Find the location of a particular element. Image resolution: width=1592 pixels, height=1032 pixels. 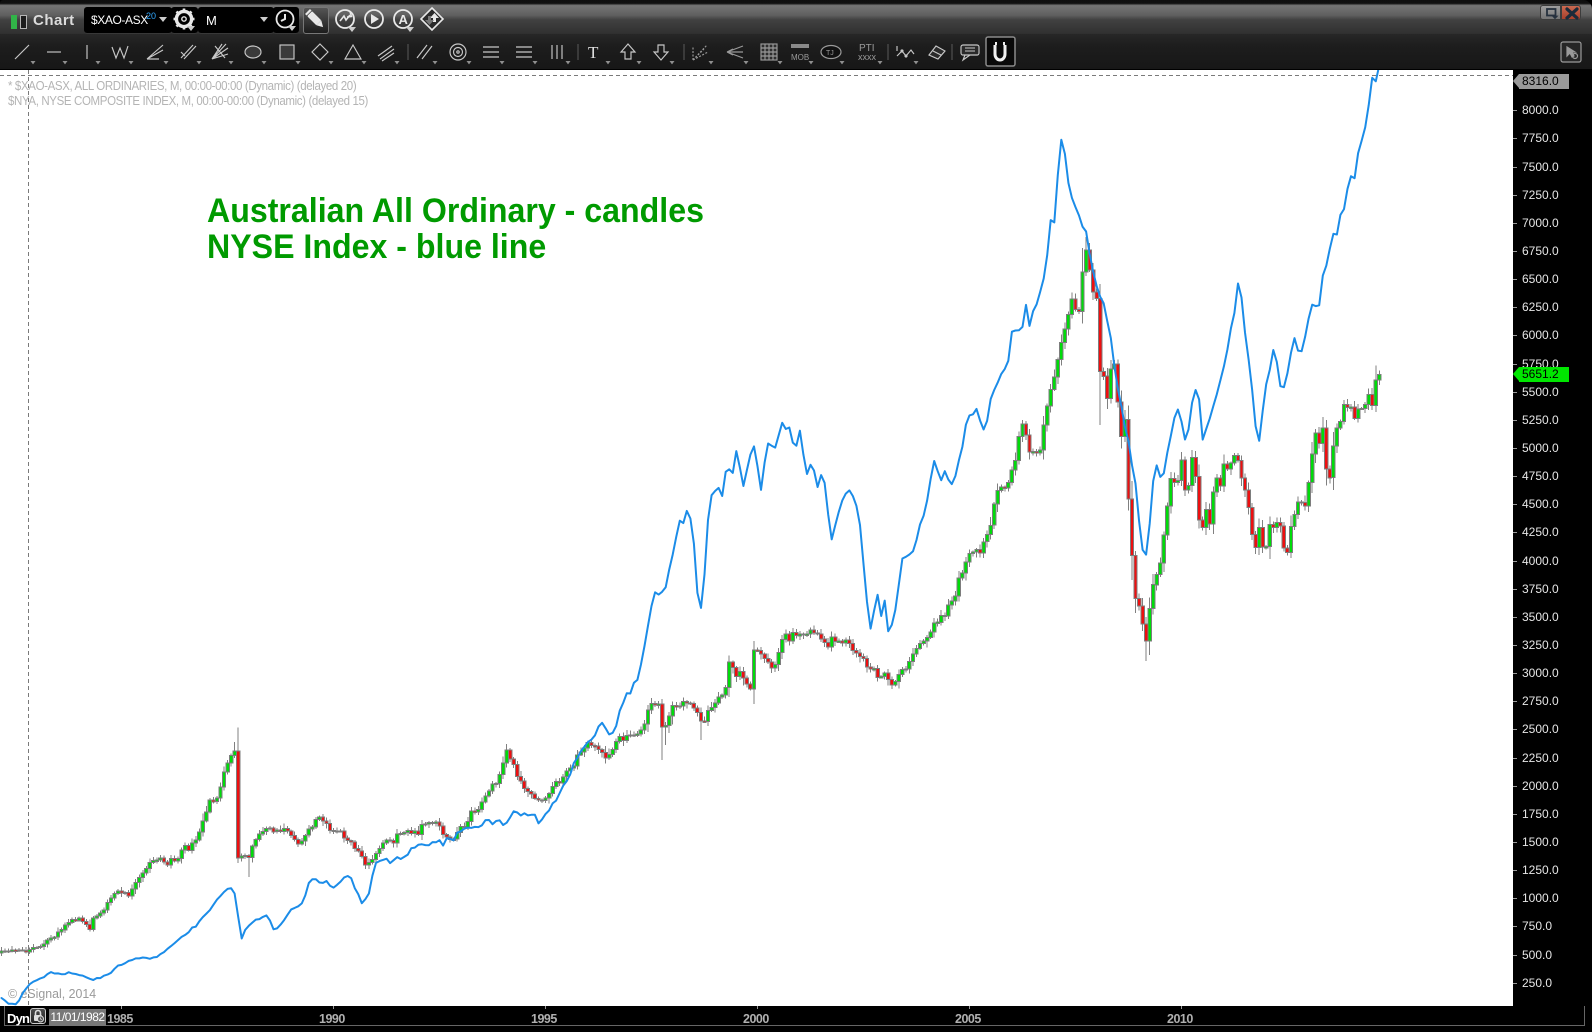

svg-text: PTI is located at coordinates (867, 48).